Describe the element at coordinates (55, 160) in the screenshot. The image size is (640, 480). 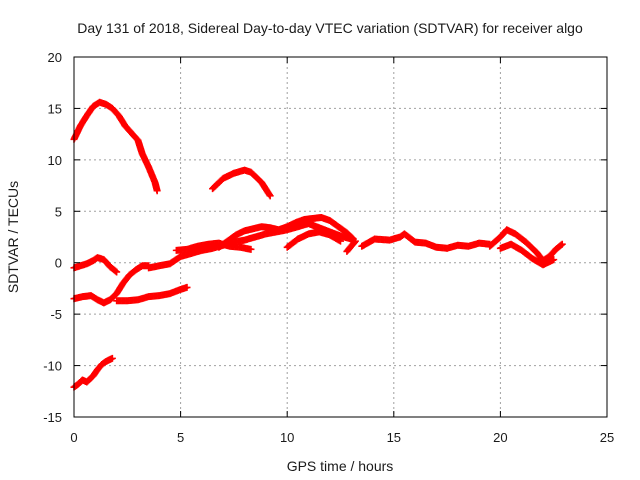
I see `y-tick-label: 10` at that location.